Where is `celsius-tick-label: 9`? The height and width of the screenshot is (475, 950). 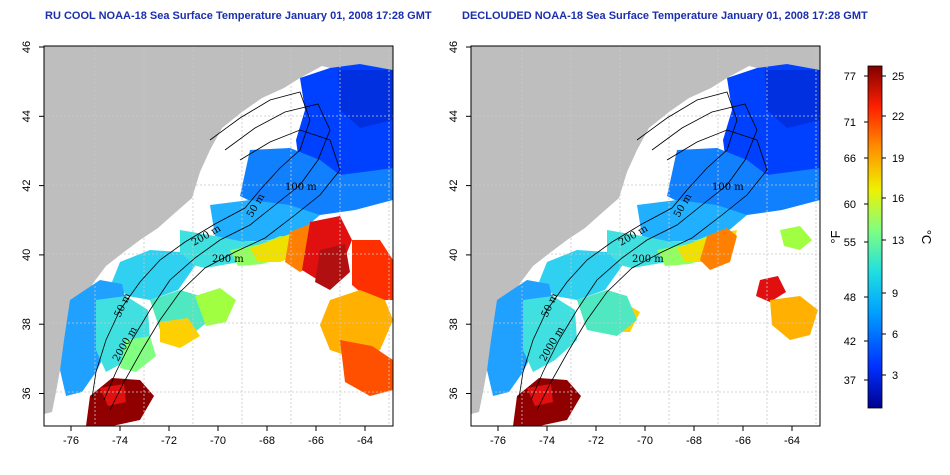 celsius-tick-label: 9 is located at coordinates (895, 294).